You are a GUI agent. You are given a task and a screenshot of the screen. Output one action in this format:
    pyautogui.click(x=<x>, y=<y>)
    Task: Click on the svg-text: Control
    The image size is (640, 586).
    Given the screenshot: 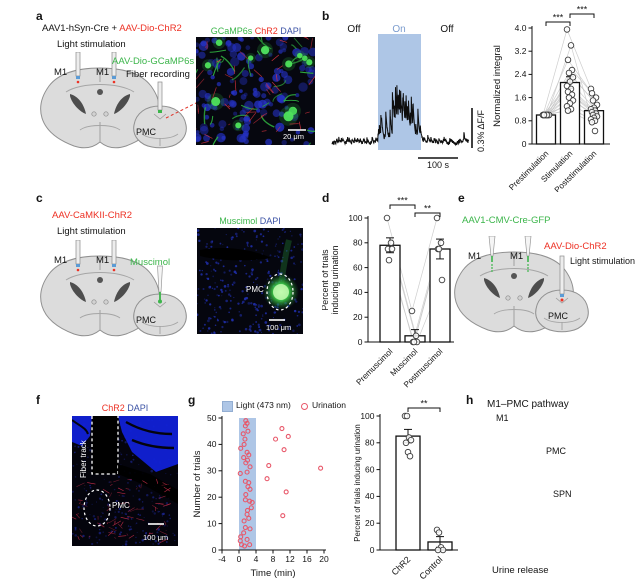 What is the action you would take?
    pyautogui.click(x=430, y=567)
    